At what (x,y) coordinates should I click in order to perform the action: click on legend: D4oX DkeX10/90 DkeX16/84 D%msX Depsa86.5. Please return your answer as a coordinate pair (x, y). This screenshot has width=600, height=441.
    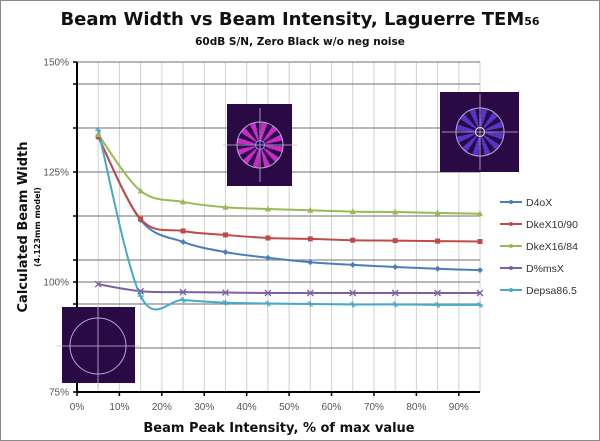
    Looking at the image, I should click on (539, 247).